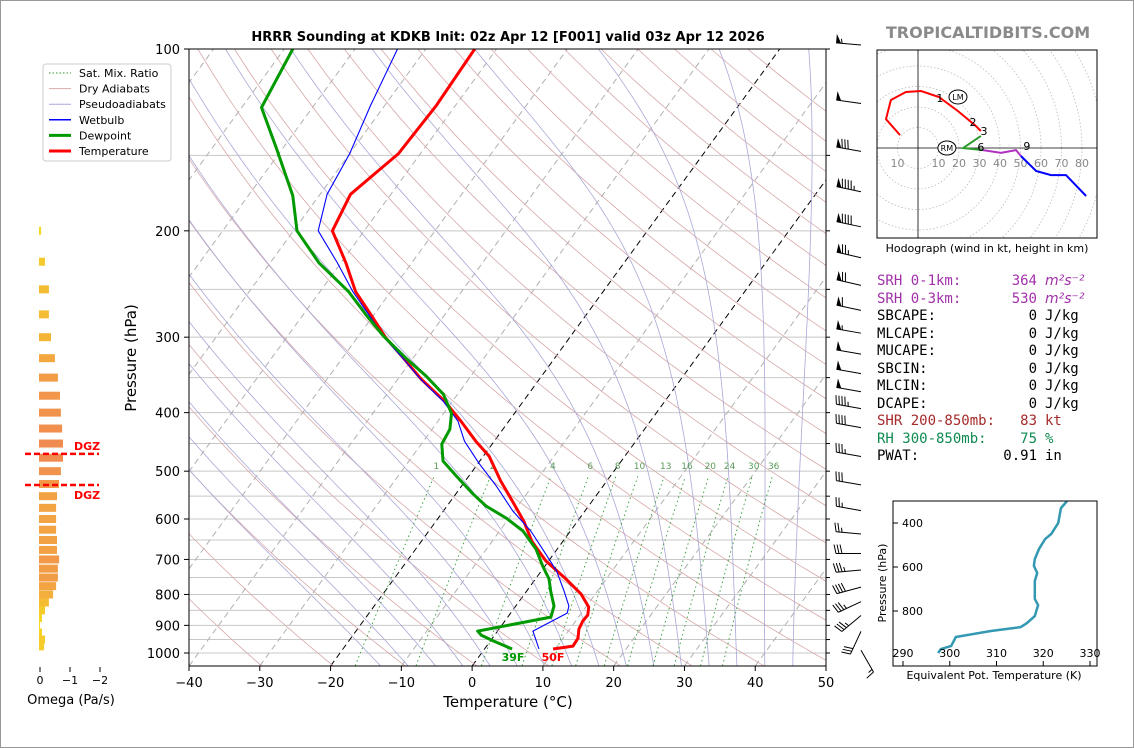 The image size is (1134, 748). Describe the element at coordinates (987, 144) in the screenshot. I see `hodograph-frame` at that location.